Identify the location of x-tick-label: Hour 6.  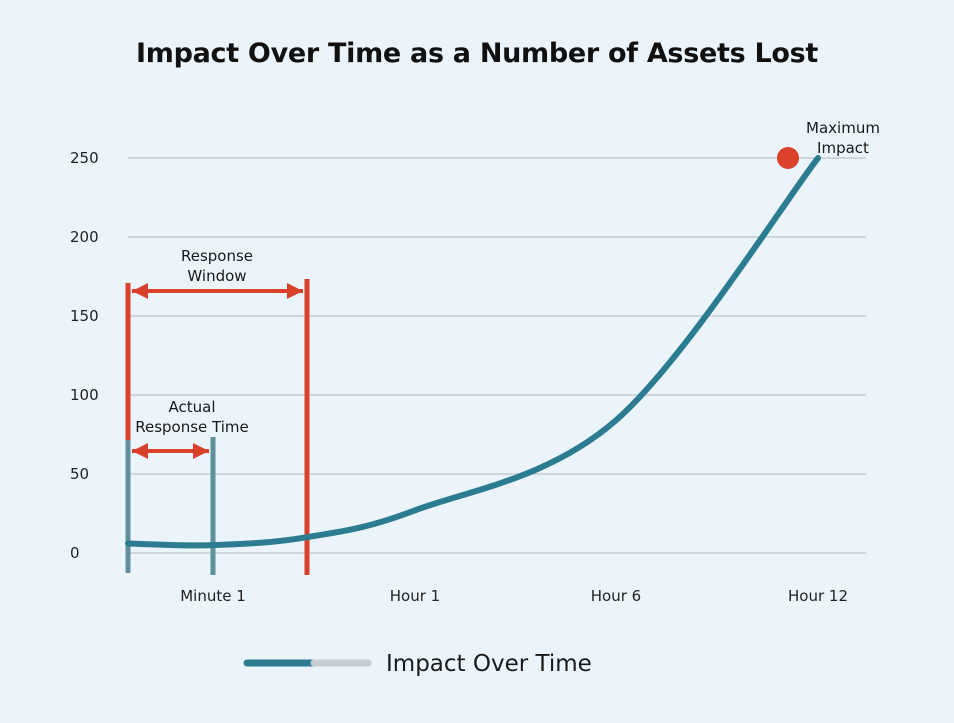
(616, 596).